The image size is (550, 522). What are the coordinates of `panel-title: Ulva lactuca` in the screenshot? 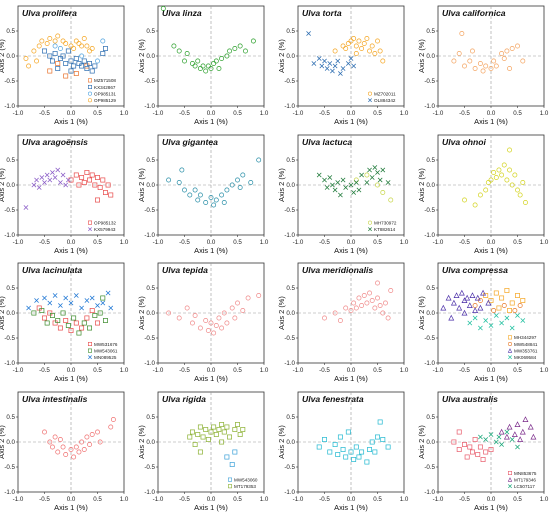 It's located at (327, 142).